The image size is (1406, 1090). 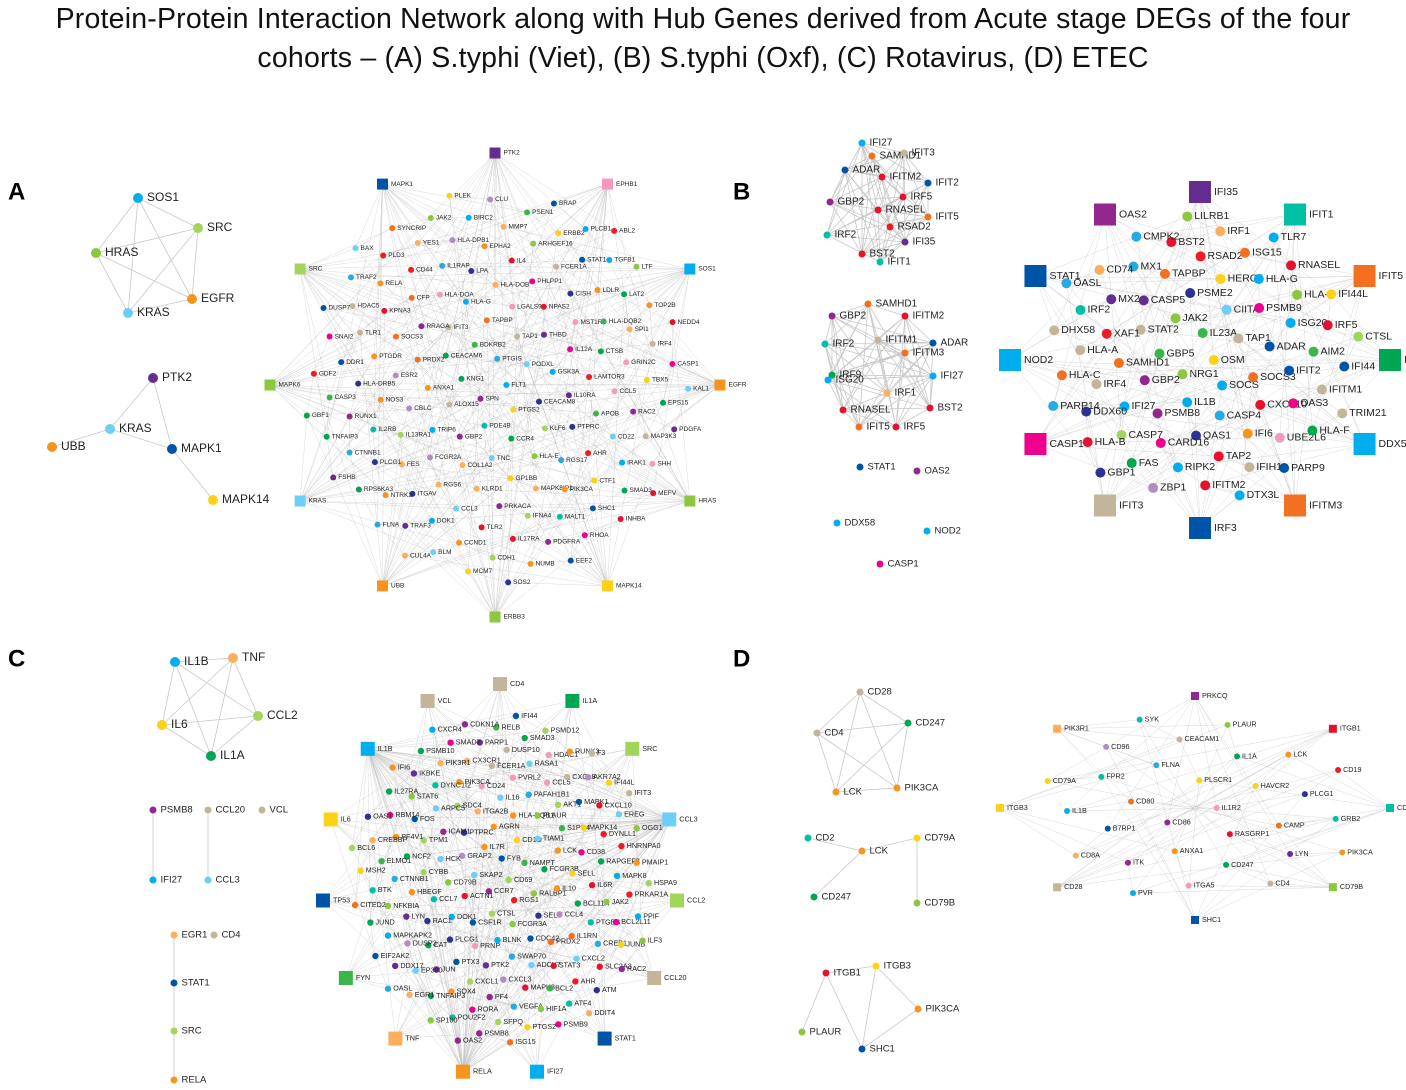 I want to click on hub-label: FYN, so click(x=363, y=977).